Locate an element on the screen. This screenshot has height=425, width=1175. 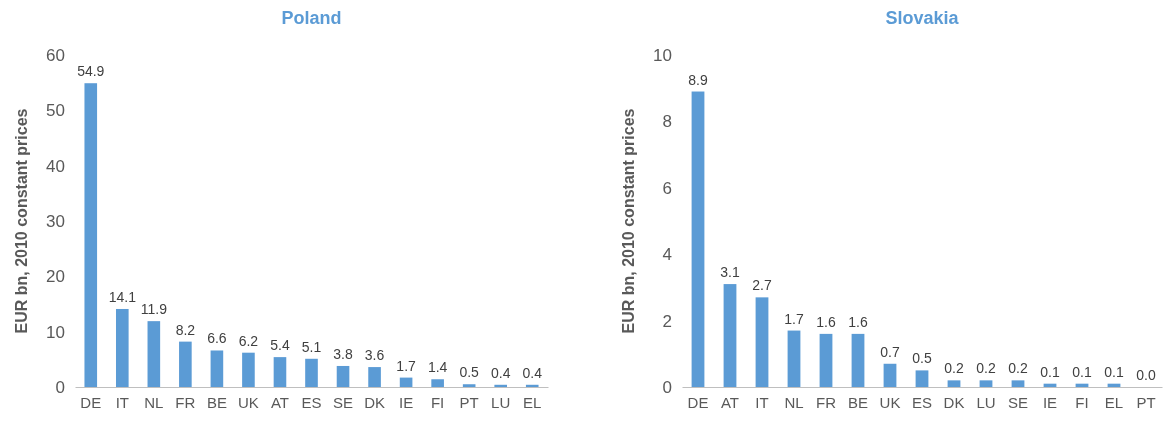
y-tick-label: 20 is located at coordinates (55, 277).